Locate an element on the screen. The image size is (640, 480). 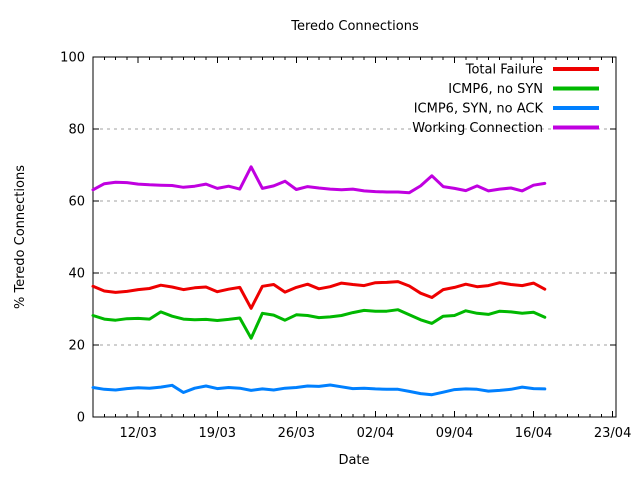
legend-label: Total Failure is located at coordinates (504, 70).